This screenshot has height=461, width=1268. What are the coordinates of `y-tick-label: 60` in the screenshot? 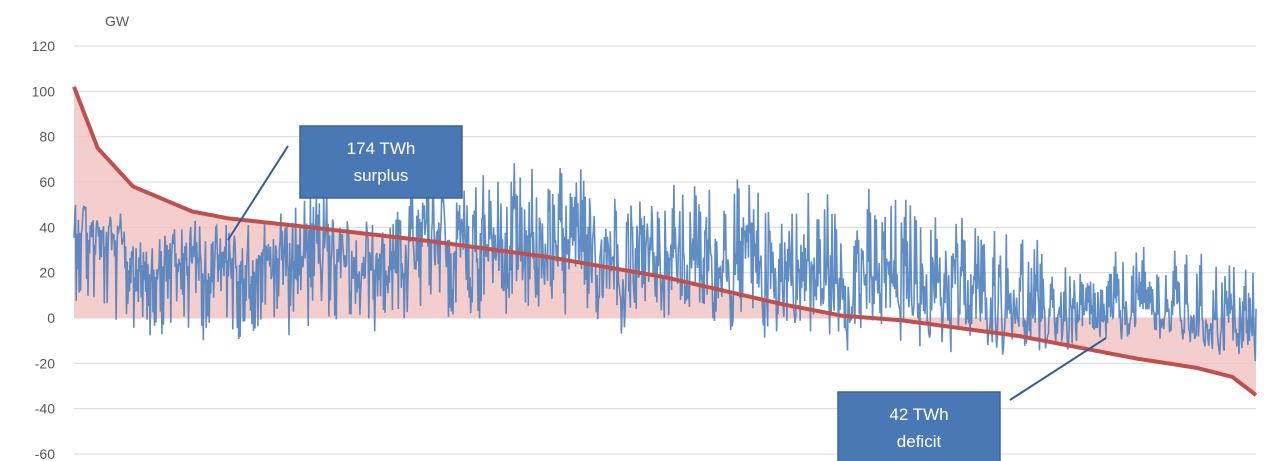 It's located at (47, 182).